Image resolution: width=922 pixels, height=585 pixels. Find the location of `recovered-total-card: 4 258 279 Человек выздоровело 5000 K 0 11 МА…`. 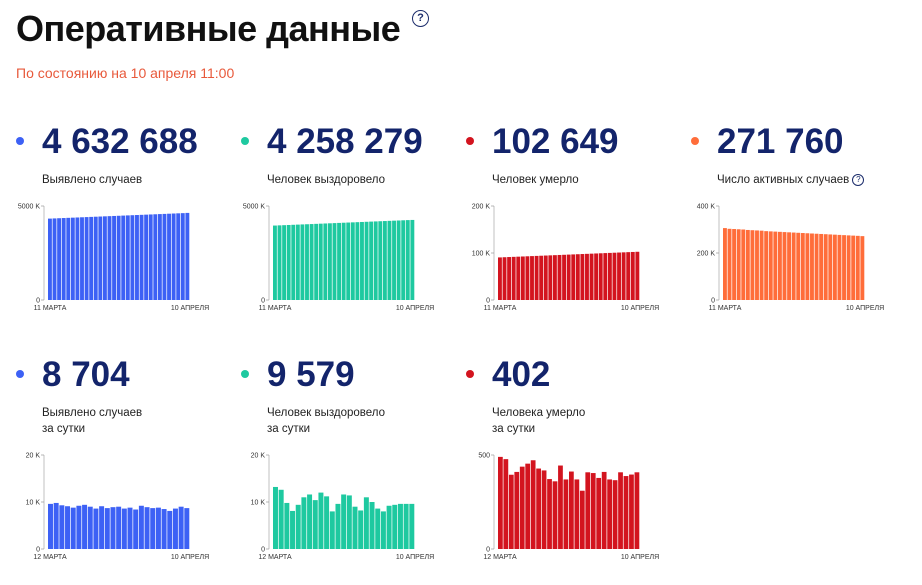

recovered-total-card: 4 258 279 Человек выздоровело 5000 K 0 11 МА… is located at coordinates (341, 237).